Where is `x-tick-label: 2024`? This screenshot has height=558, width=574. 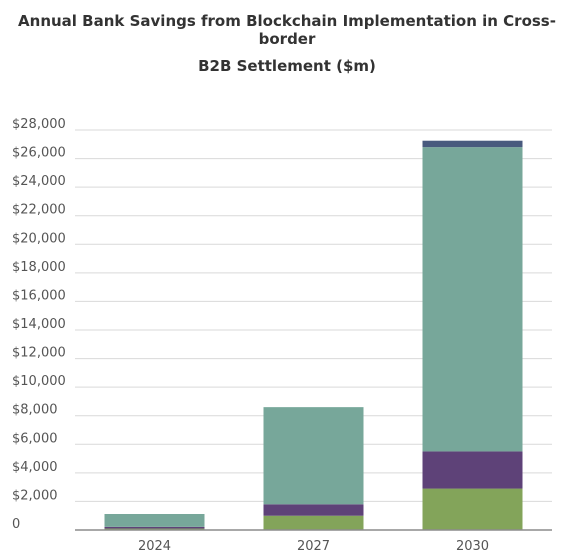 x-tick-label: 2024 is located at coordinates (154, 546).